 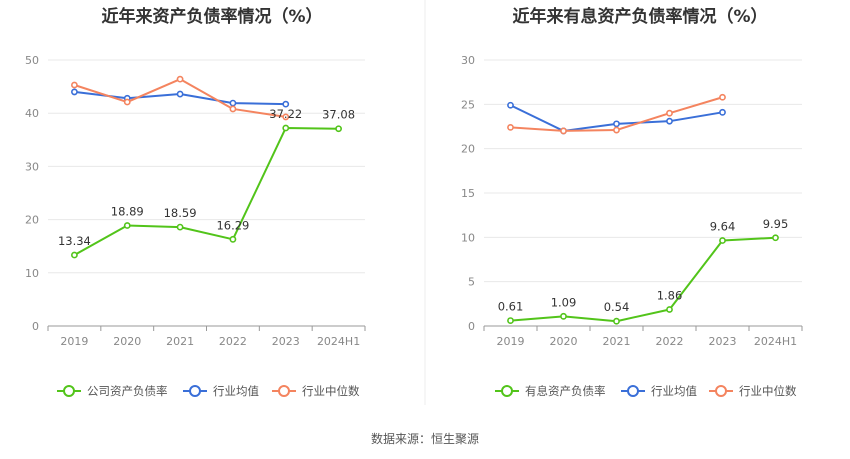 What do you see at coordinates (127, 212) in the screenshot?
I see `data-label: 18.89` at bounding box center [127, 212].